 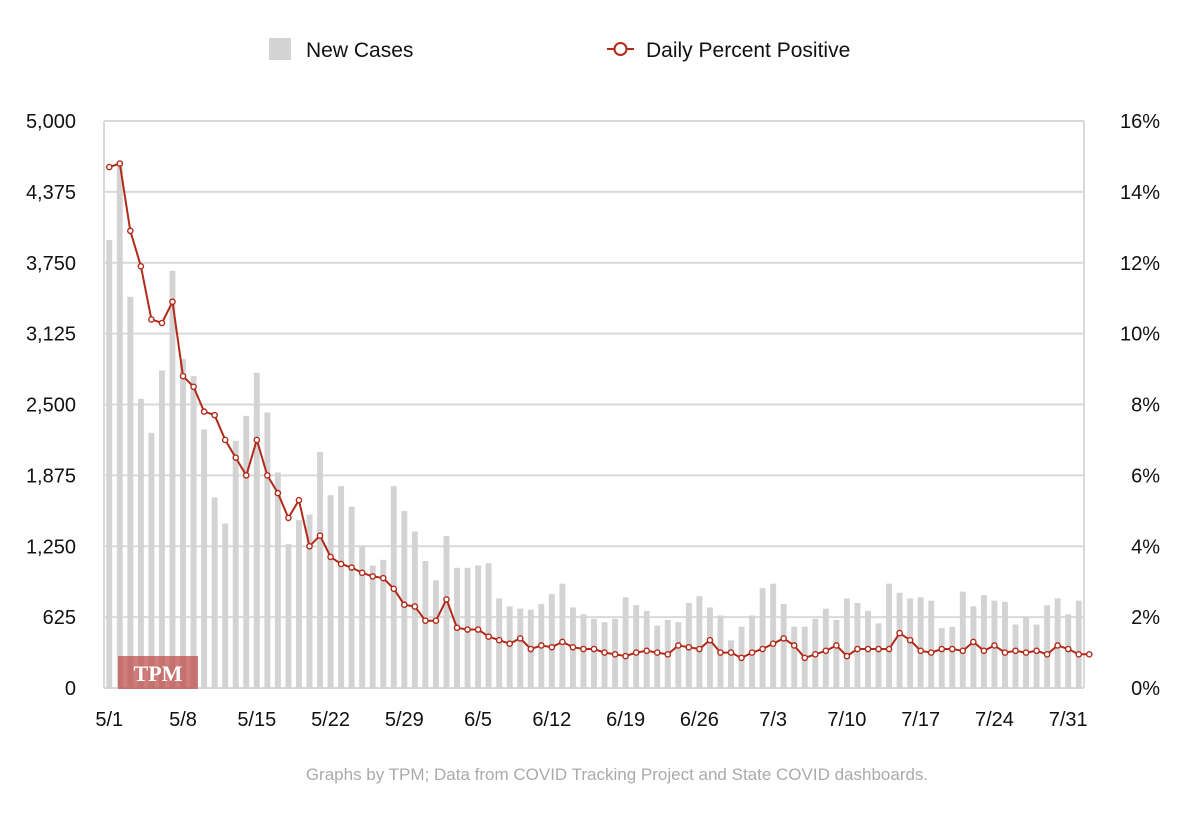 I want to click on right-axis-ticks: 0% 2% 4% 6% 8% 10% 12% 14% 16%, so click(x=1140, y=405).